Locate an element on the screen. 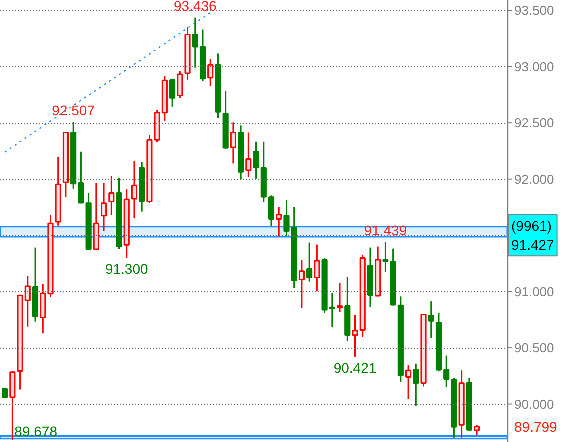 The image size is (577, 442). annotation: 91.300 is located at coordinates (126, 269).